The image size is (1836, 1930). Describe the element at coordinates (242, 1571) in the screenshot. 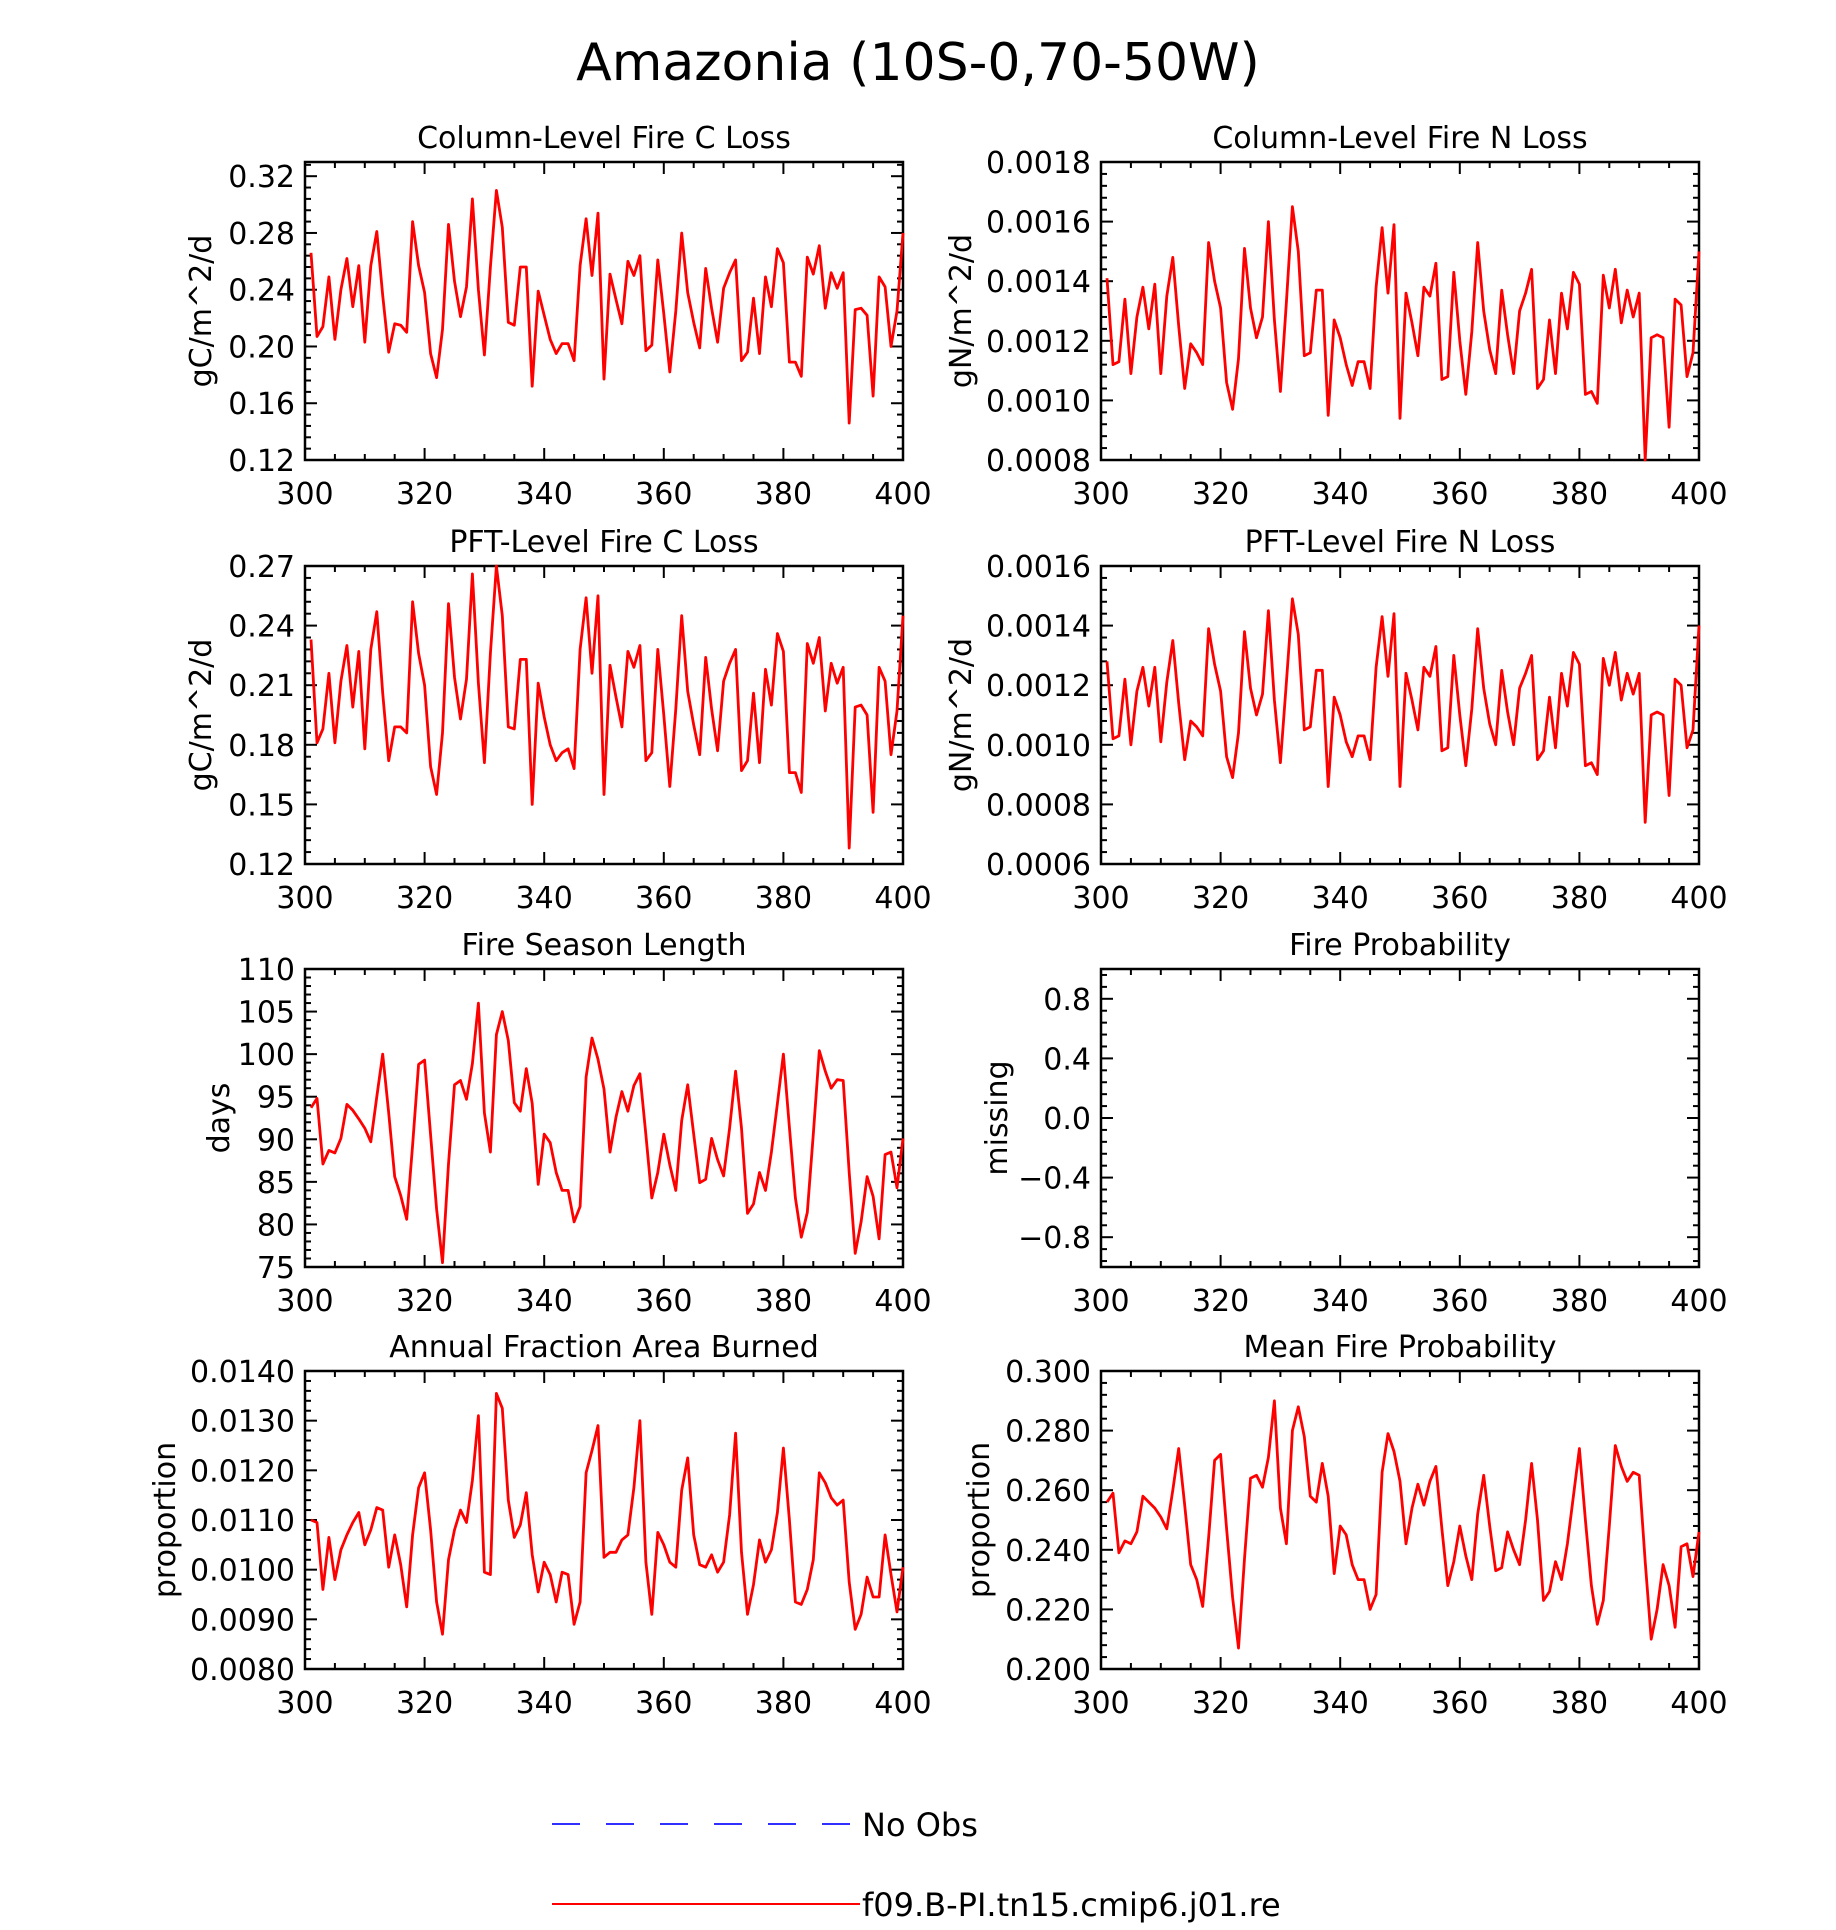

I see `y-tick-label: 0.0100` at that location.